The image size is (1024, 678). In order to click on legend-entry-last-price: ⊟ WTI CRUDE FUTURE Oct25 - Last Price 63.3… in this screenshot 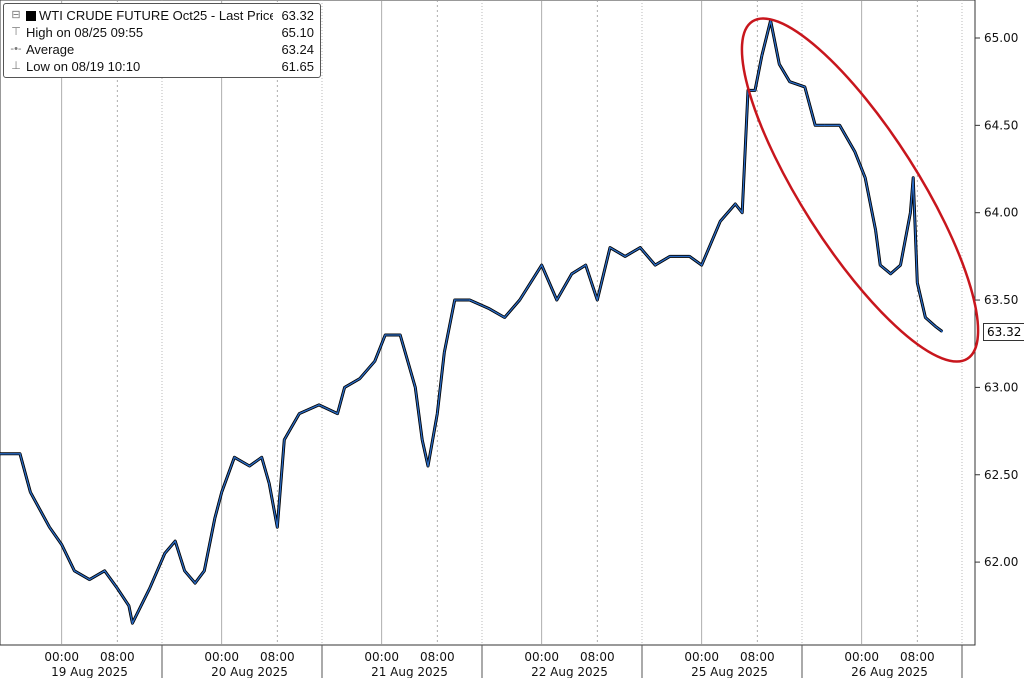, I will do `click(161, 15)`.